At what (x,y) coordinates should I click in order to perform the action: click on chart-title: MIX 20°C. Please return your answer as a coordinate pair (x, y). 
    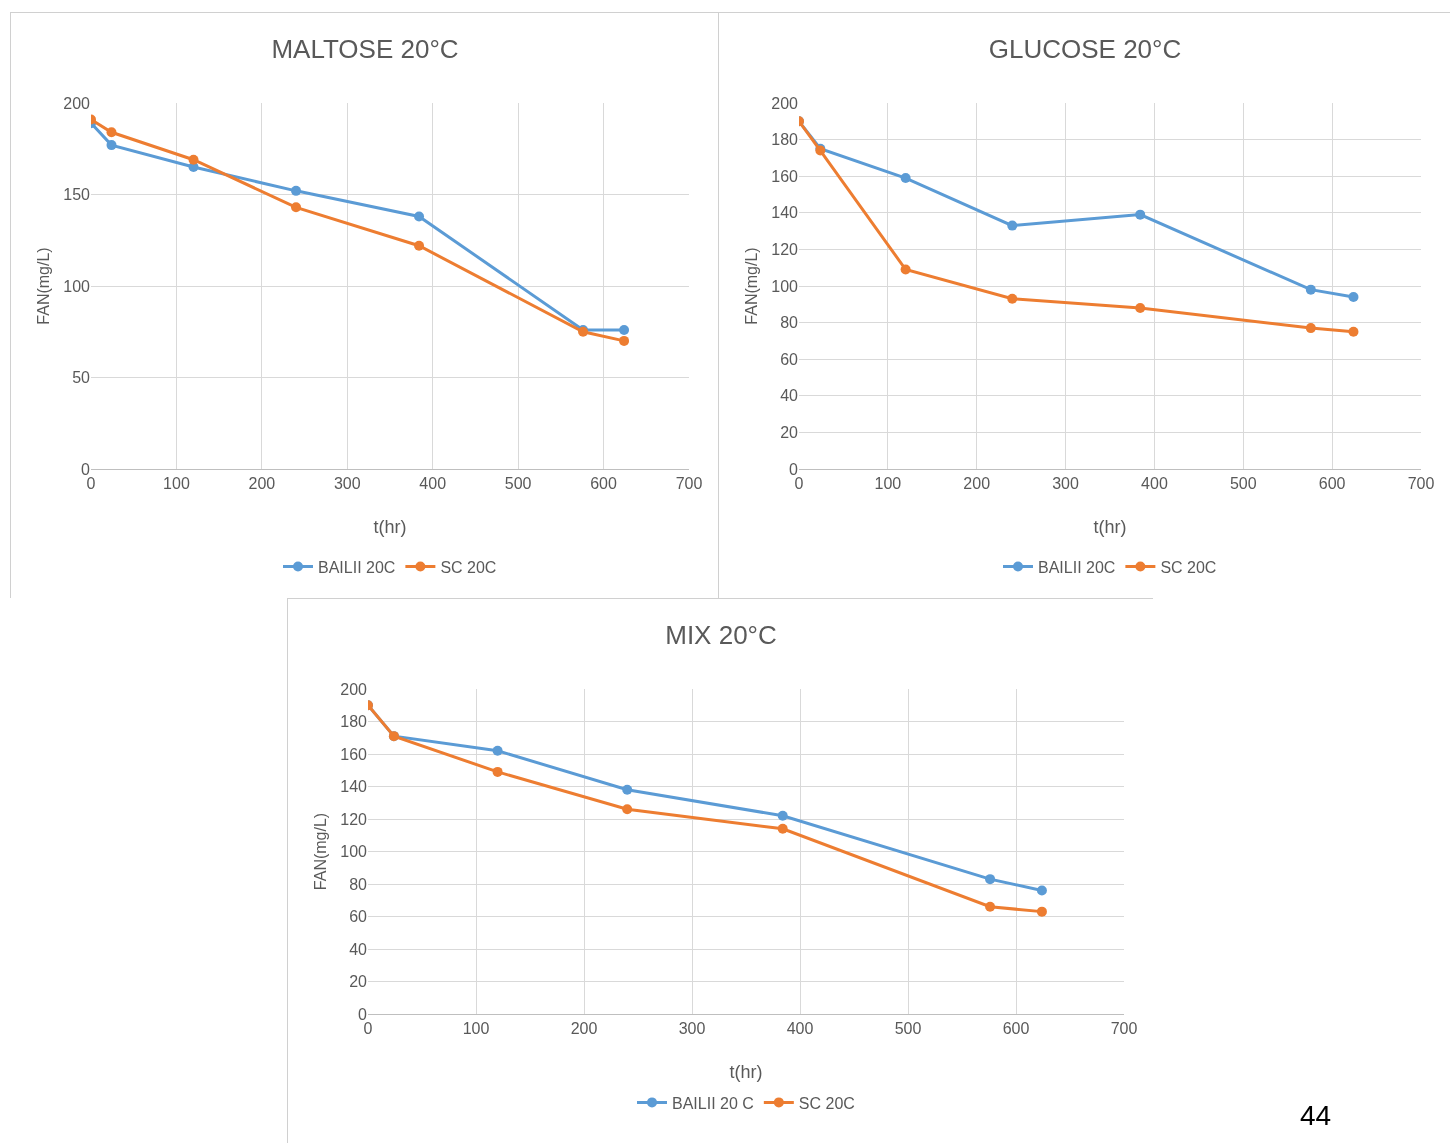
    Looking at the image, I should click on (721, 635).